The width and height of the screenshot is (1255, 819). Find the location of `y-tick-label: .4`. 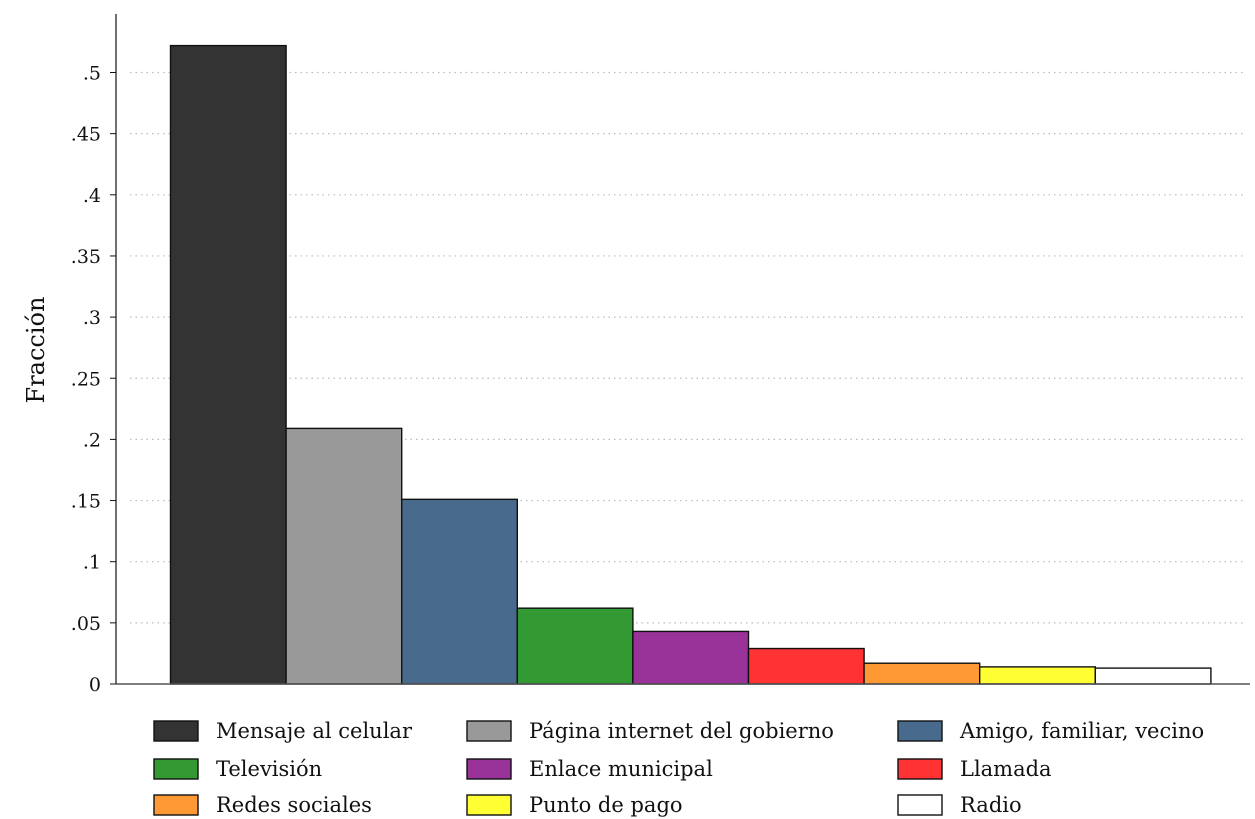

y-tick-label: .4 is located at coordinates (92, 196).